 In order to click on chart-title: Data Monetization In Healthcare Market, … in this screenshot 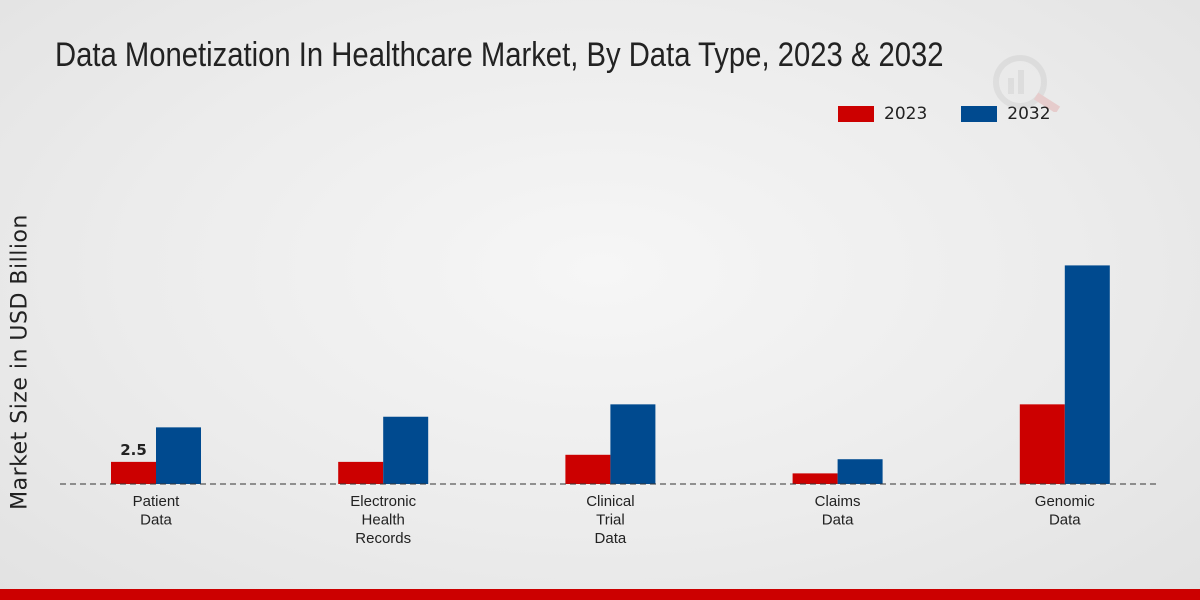, I will do `click(499, 55)`.